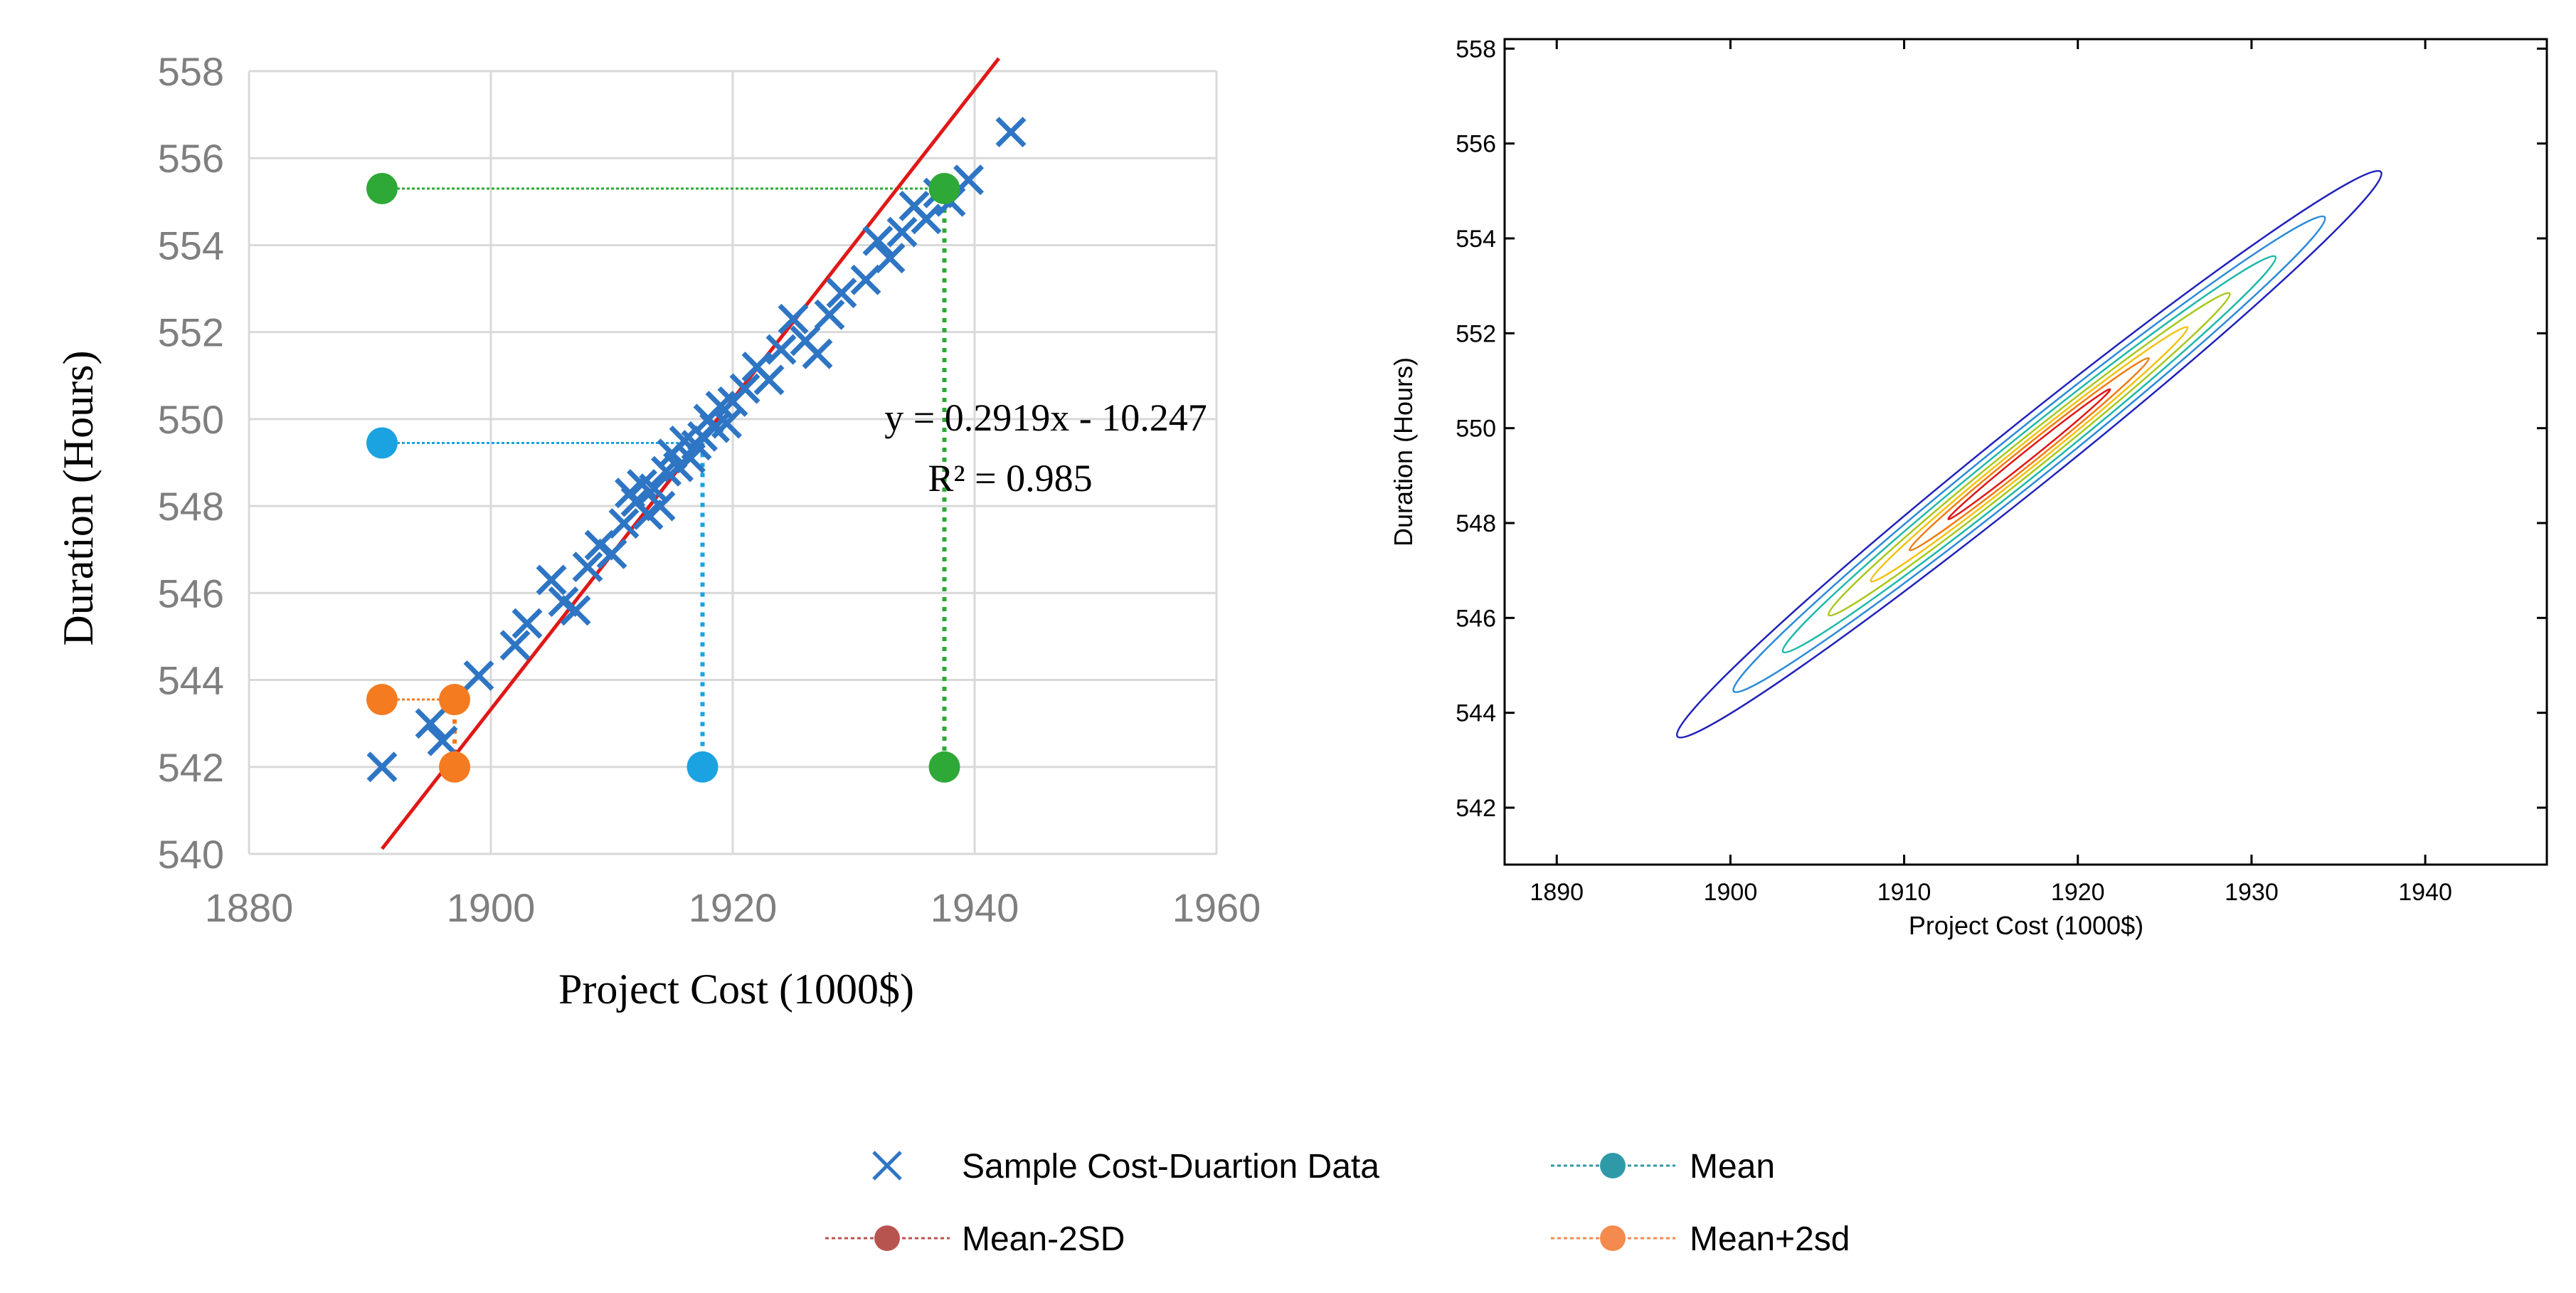 The image size is (2576, 1293). I want to click on legend-item-sample: Sample Cost-Duartion Data, so click(1125, 1167).